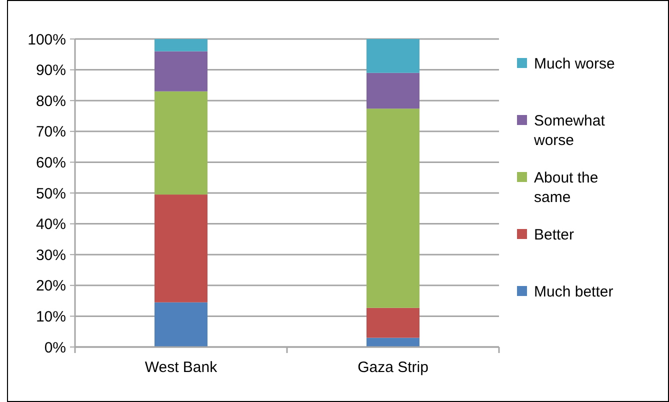 Image resolution: width=669 pixels, height=402 pixels. Describe the element at coordinates (47, 39) in the screenshot. I see `y-tick-label: 100%` at that location.